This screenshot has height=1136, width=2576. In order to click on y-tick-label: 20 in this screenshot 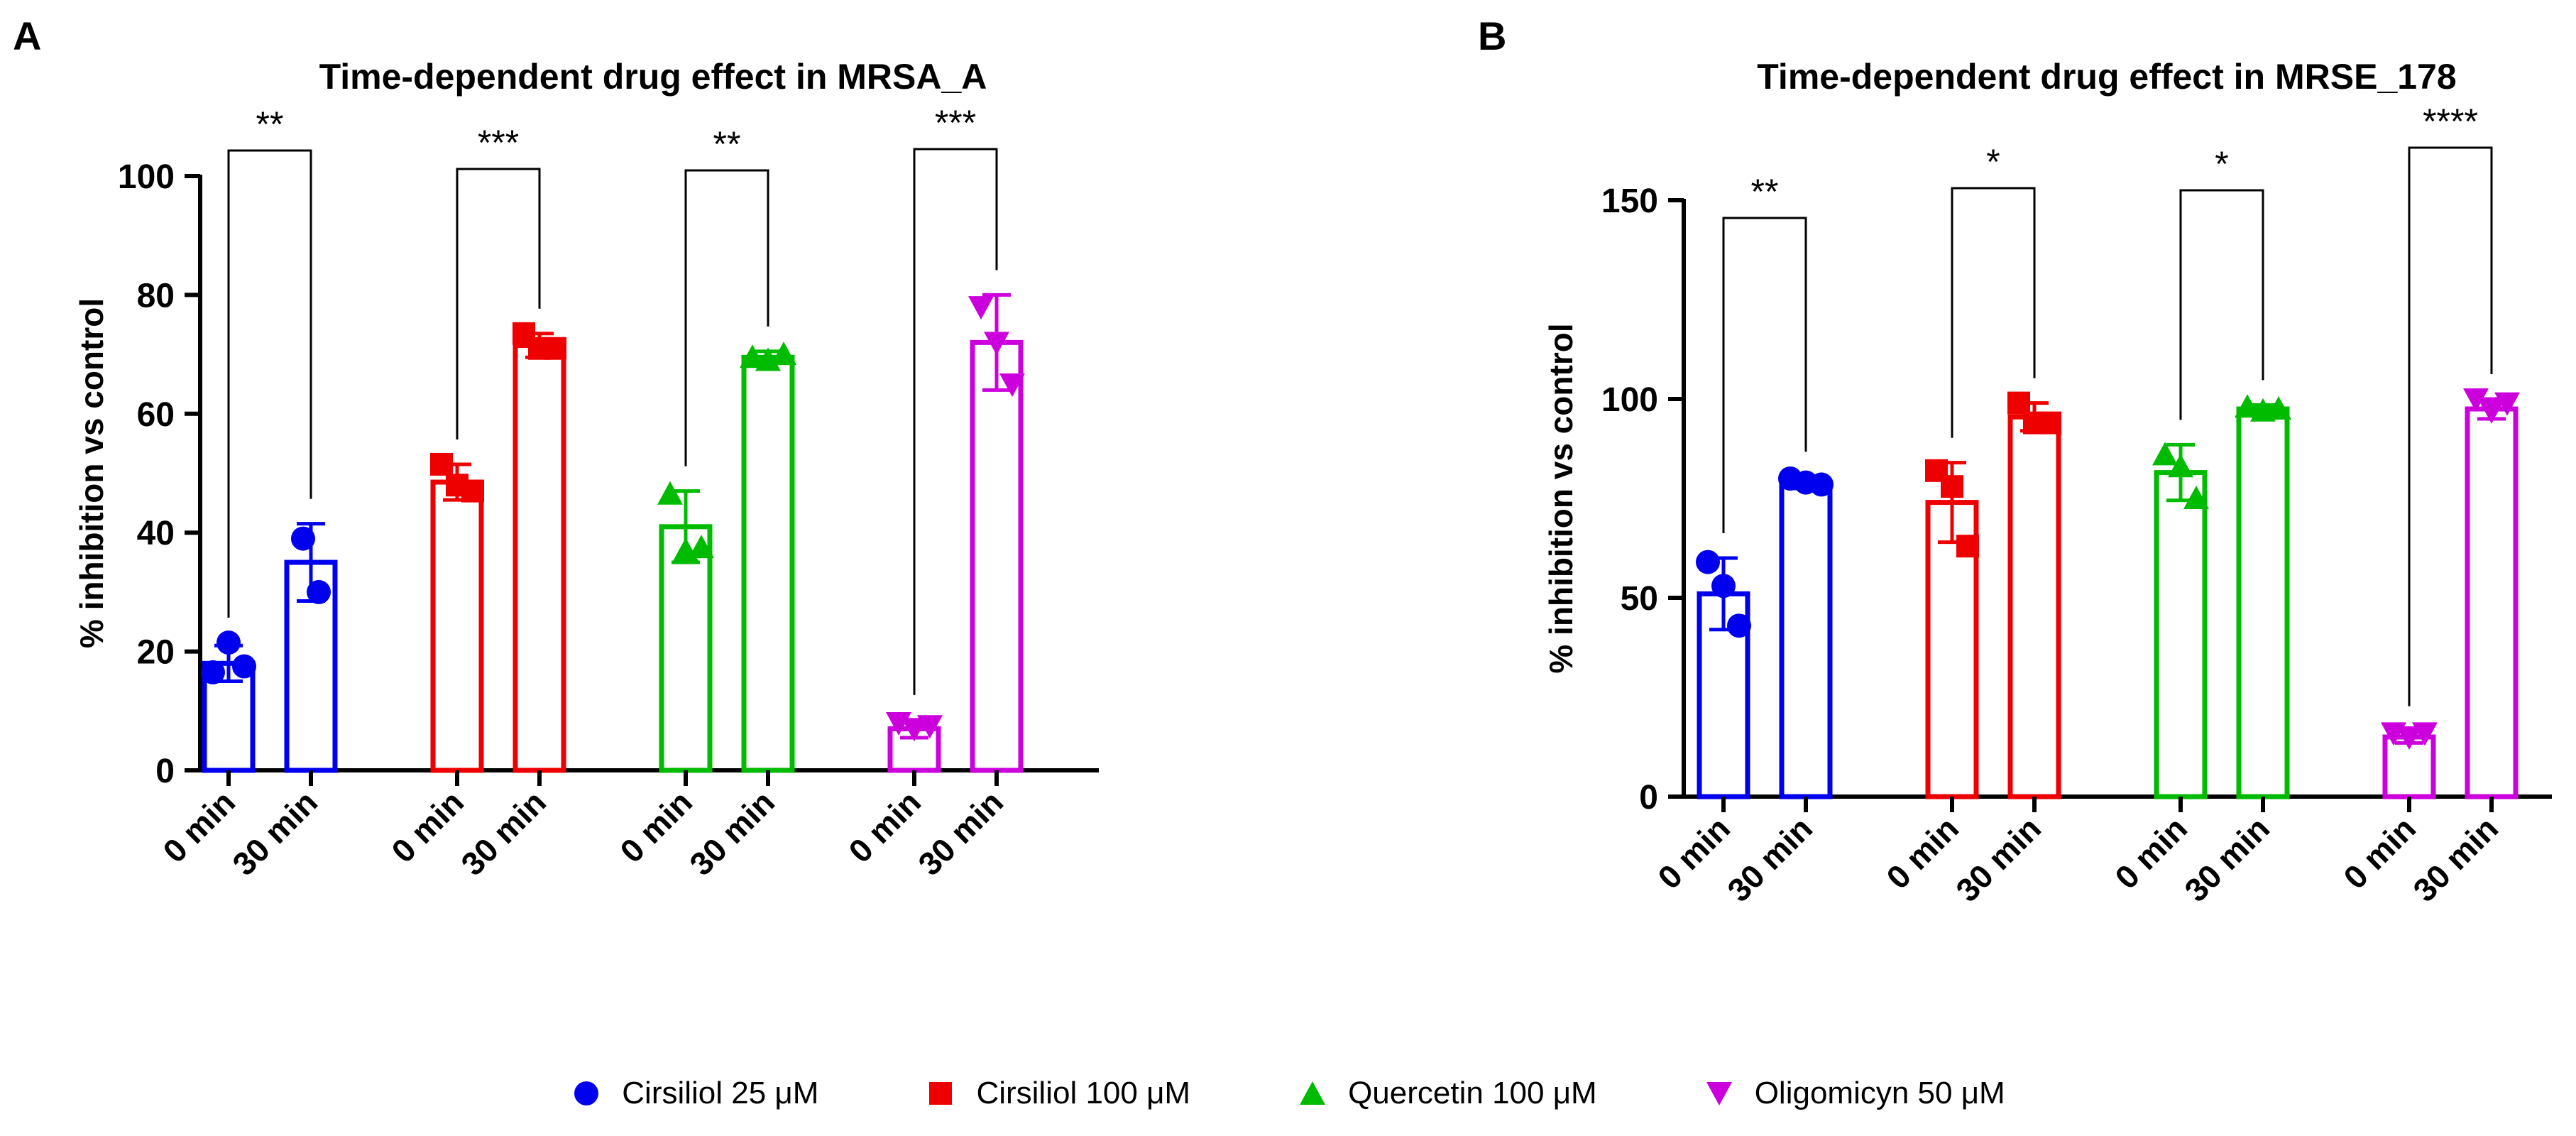, I will do `click(156, 653)`.